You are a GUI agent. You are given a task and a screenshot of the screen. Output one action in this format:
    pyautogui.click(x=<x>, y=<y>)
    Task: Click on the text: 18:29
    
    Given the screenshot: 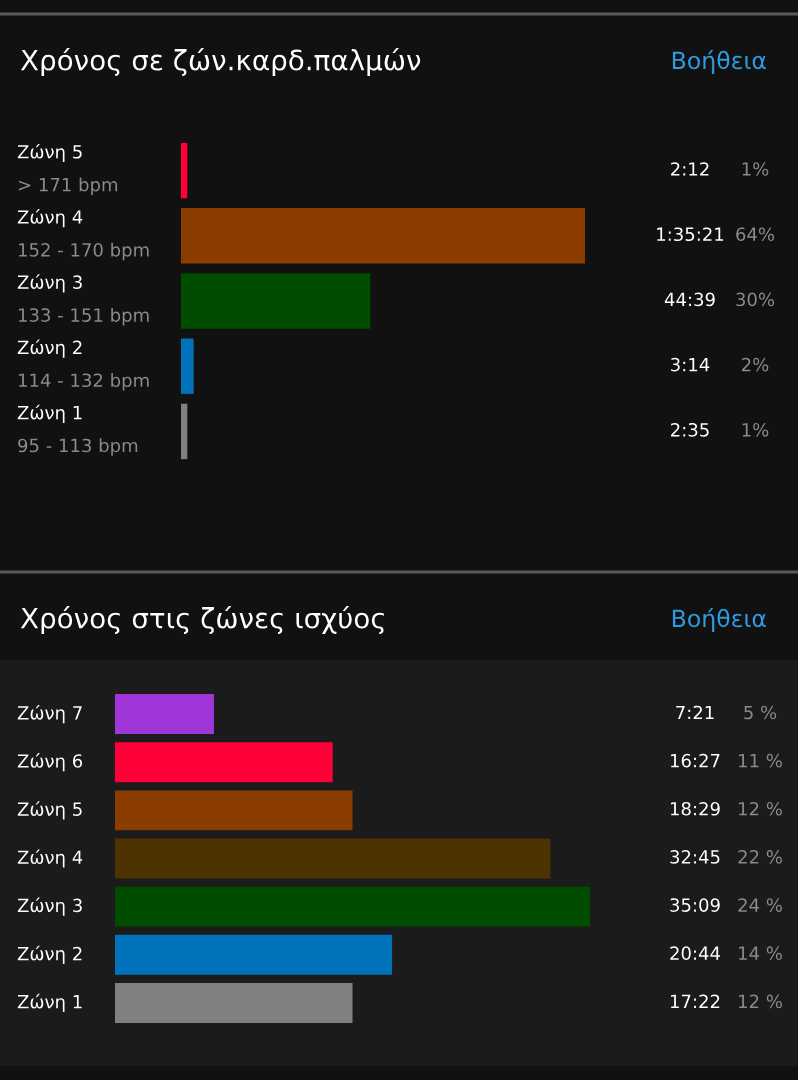 What is the action you would take?
    pyautogui.click(x=695, y=808)
    